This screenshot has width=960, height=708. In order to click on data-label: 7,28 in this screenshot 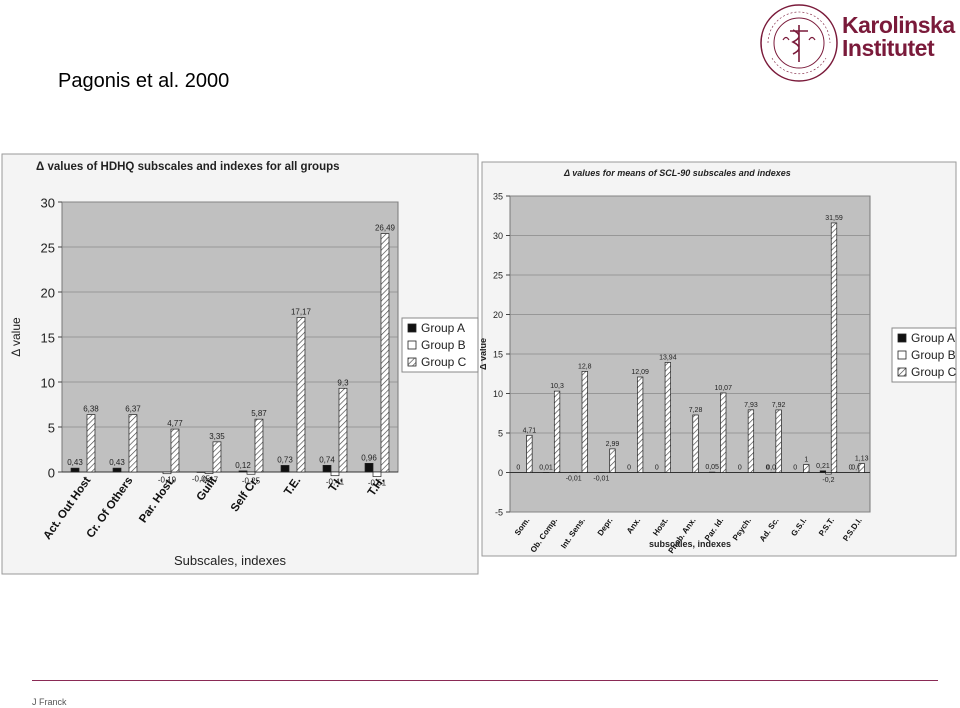, I will do `click(696, 410)`.